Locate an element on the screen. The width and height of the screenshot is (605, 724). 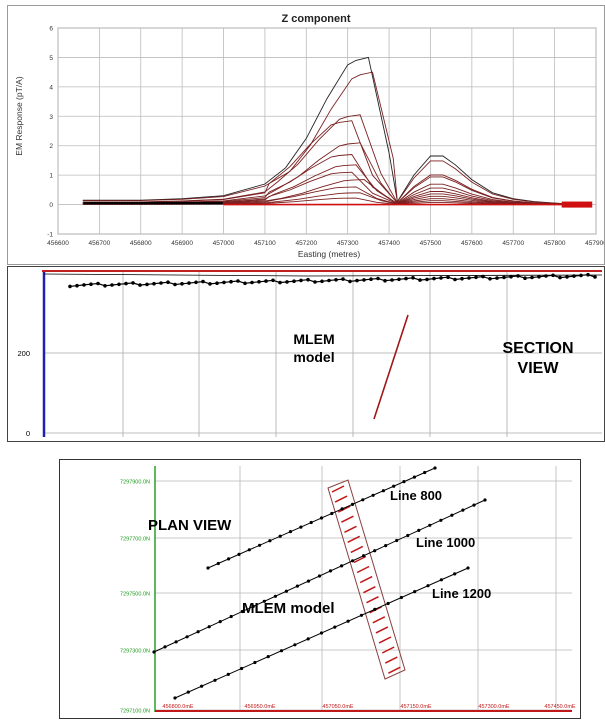
northing-tick-label: 7297300.0N is located at coordinates (135, 652).